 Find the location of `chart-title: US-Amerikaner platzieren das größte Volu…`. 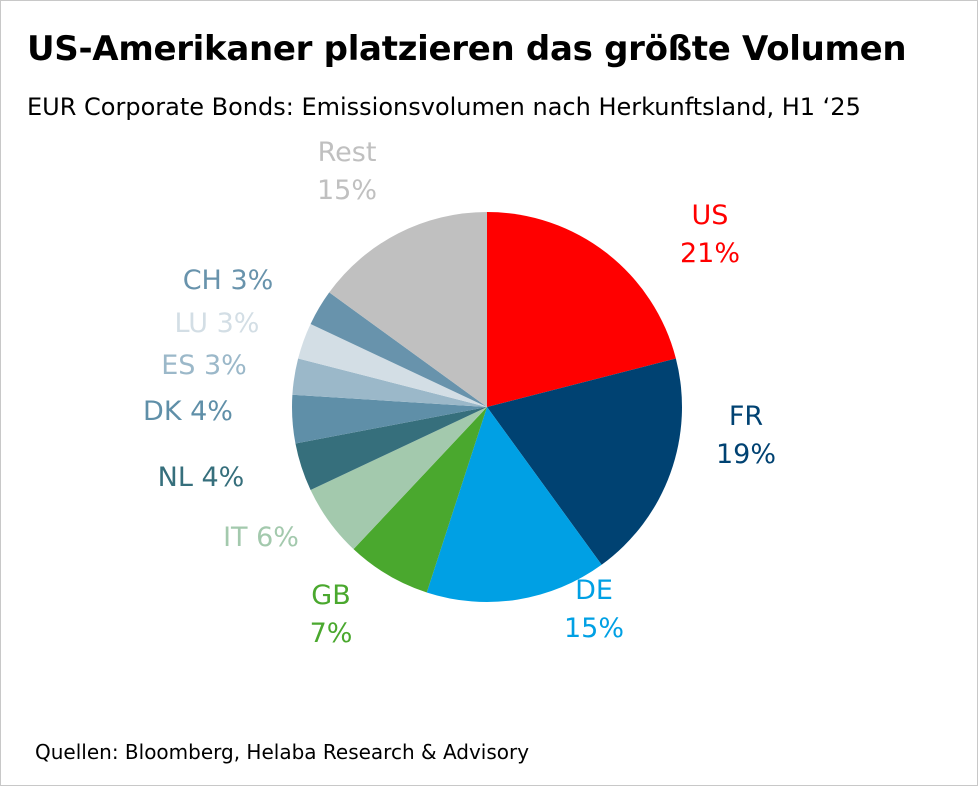

chart-title: US-Amerikaner platzieren das größte Volu… is located at coordinates (467, 49).